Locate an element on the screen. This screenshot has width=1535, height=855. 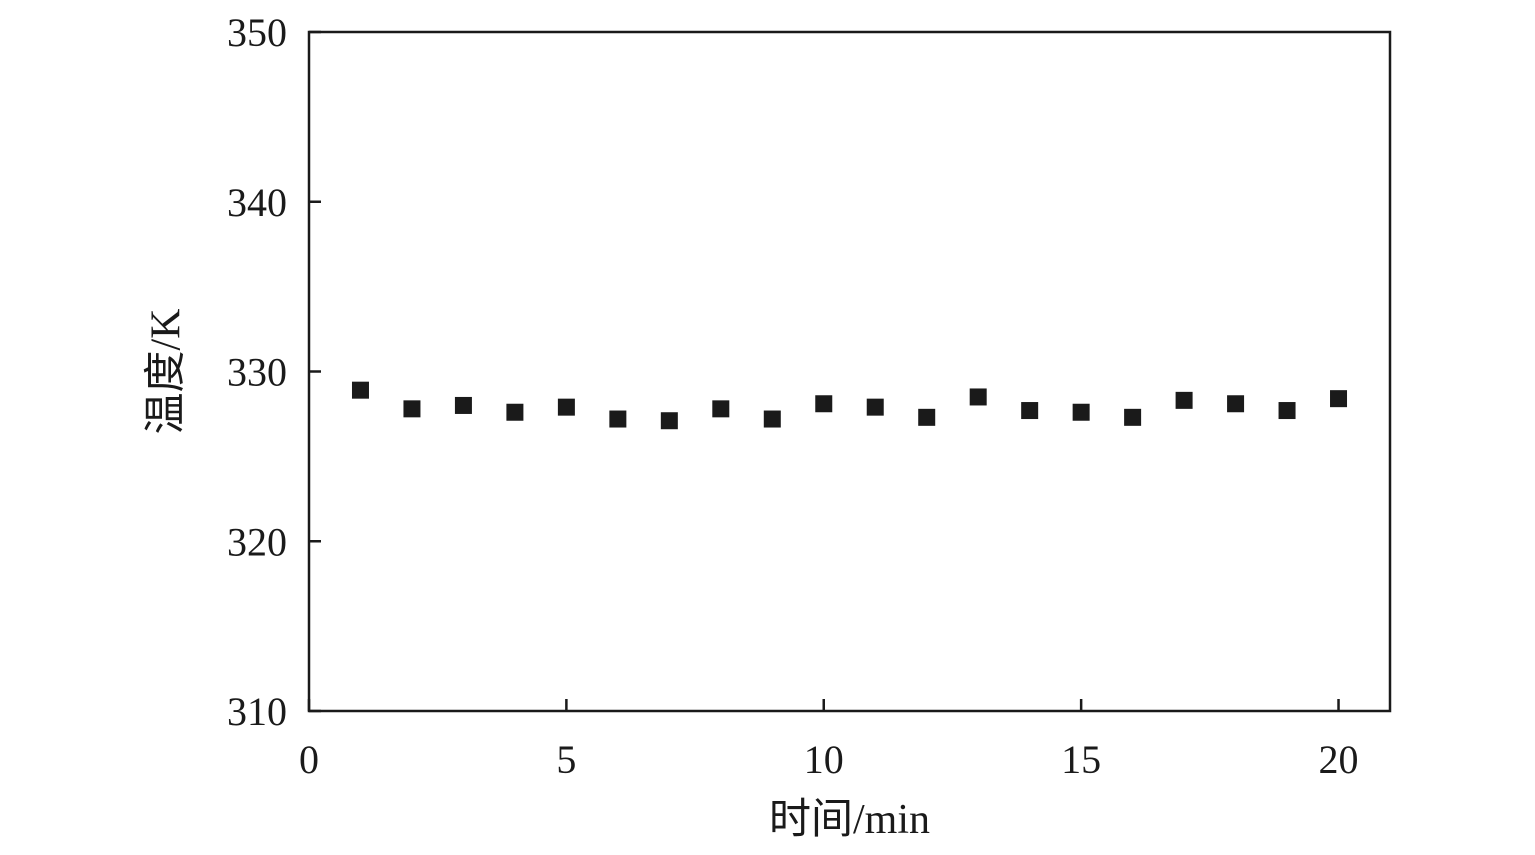
y-tick-label: 340 is located at coordinates (257, 202).